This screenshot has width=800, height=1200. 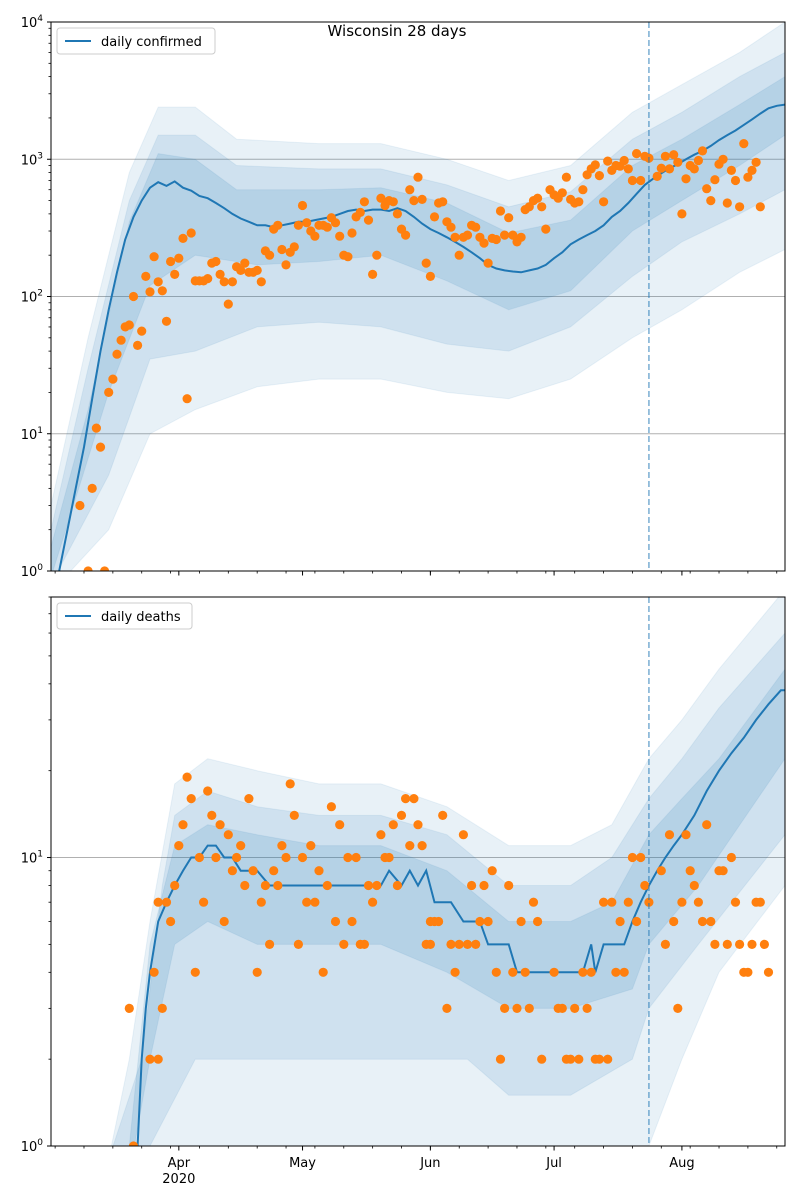 What do you see at coordinates (179, 1163) in the screenshot?
I see `x-tick-label: Apr` at bounding box center [179, 1163].